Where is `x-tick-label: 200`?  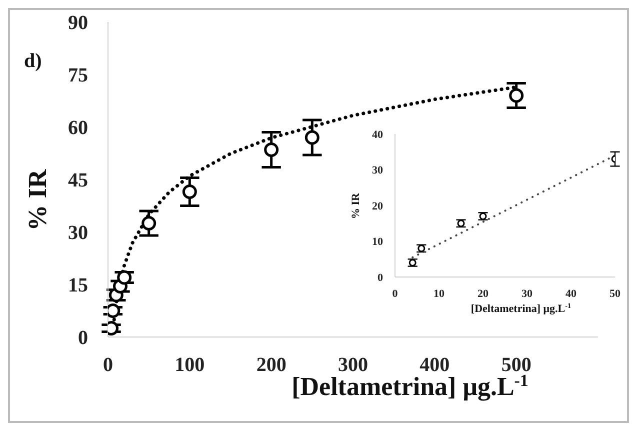
x-tick-label: 200 is located at coordinates (271, 365).